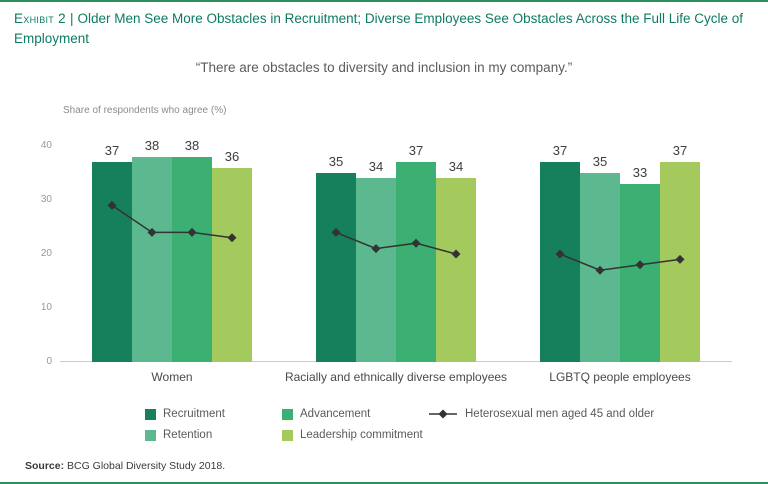 The image size is (768, 484). I want to click on legend-column-2: Advancement Leadership commitment, so click(355, 424).